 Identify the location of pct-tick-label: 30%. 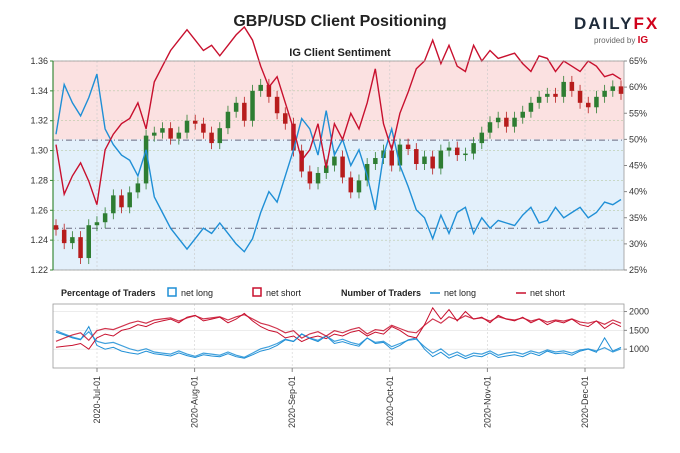
(638, 244).